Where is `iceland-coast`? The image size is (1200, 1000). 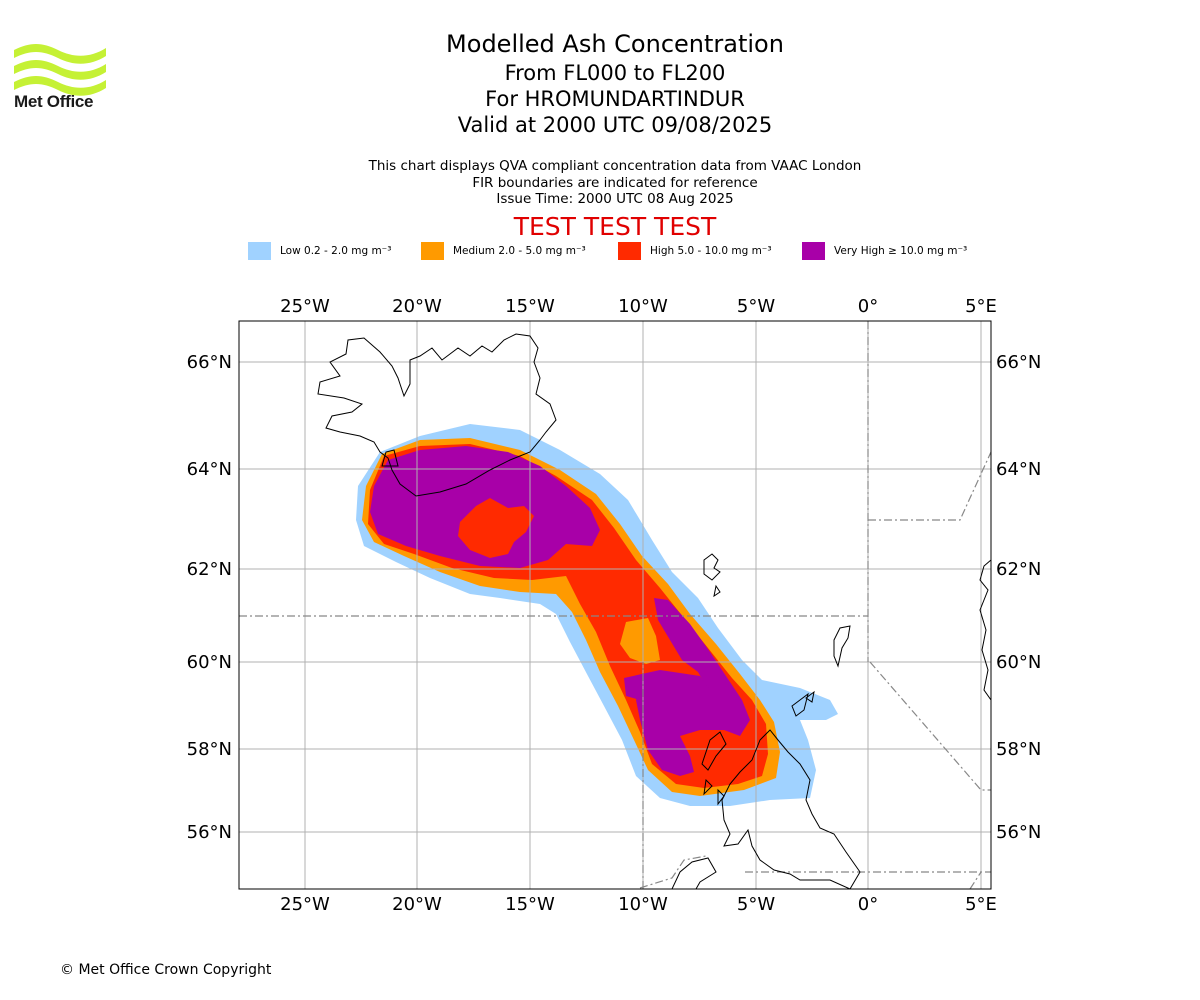 iceland-coast is located at coordinates (437, 415).